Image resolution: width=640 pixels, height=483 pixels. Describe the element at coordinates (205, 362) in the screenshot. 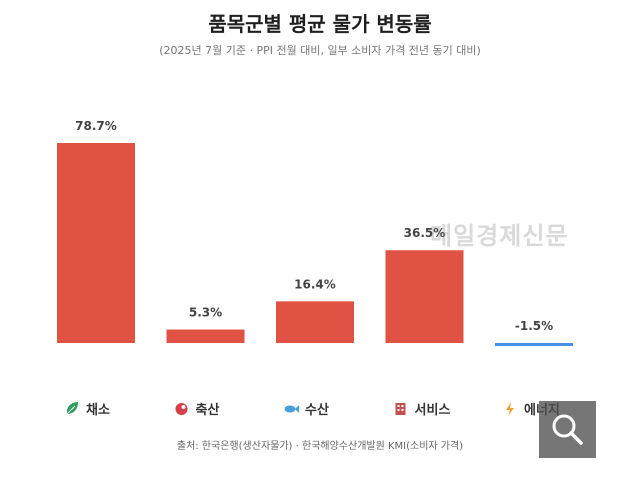

I see `bar-group-1: 5.3% 축산` at that location.